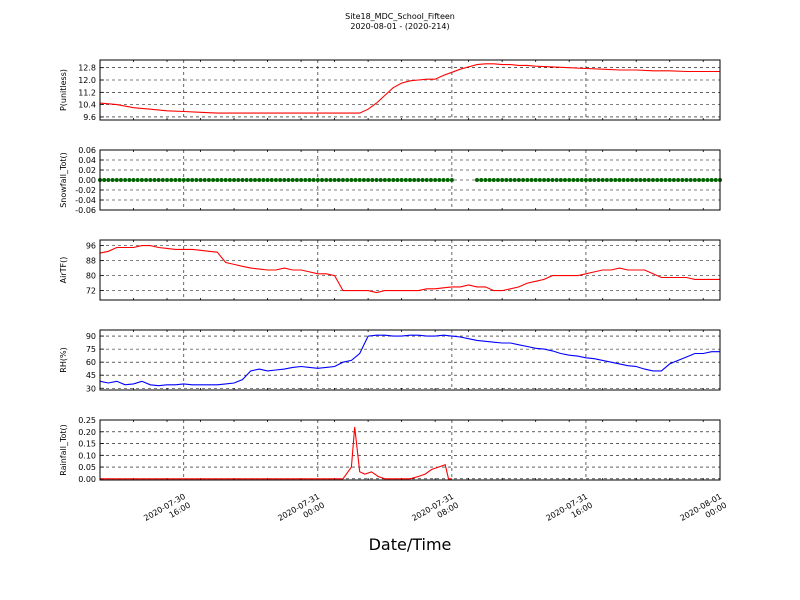  I want to click on y-tick-label: 30, so click(91, 388).